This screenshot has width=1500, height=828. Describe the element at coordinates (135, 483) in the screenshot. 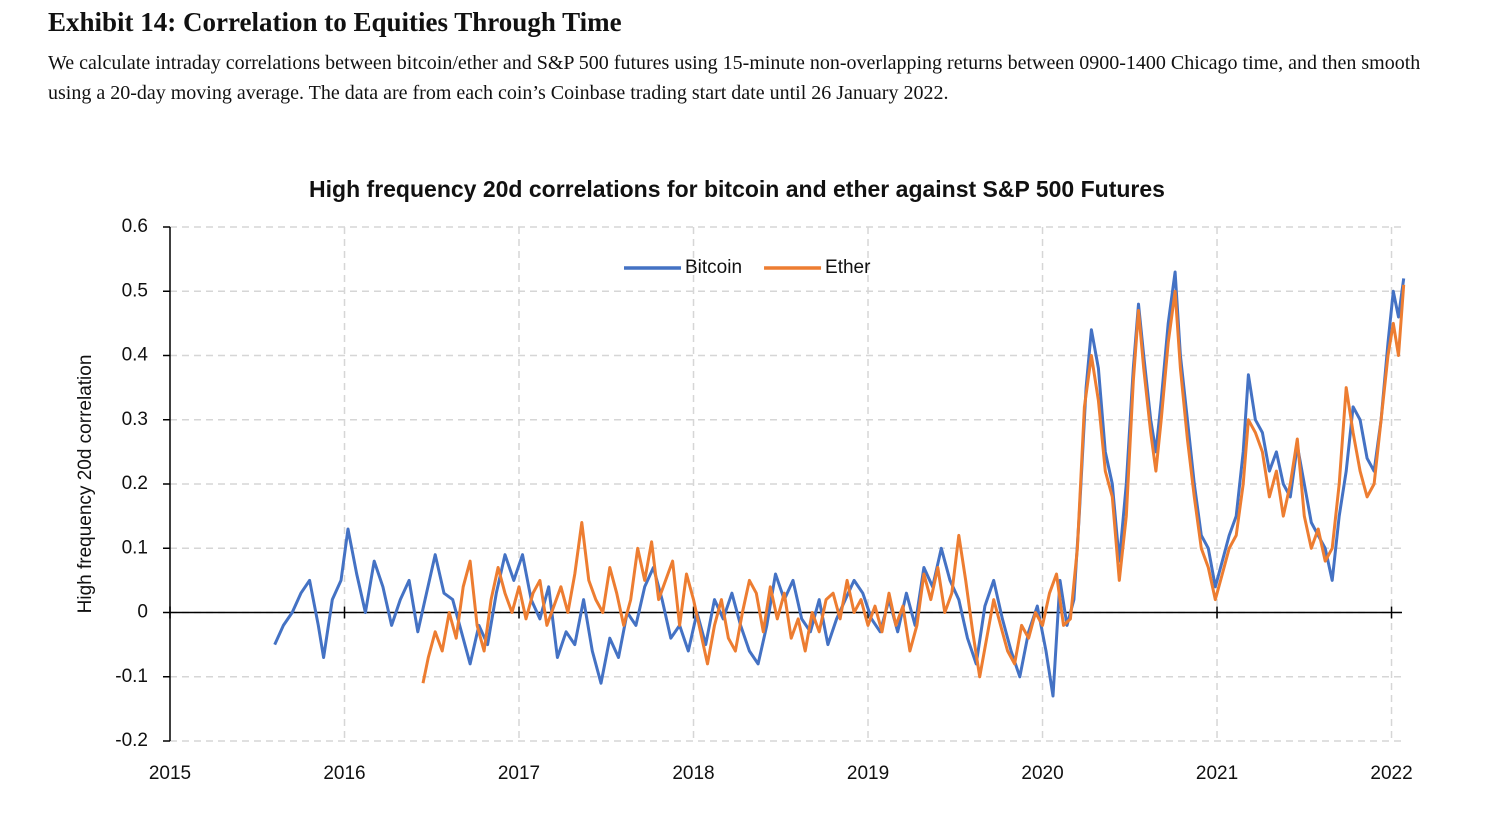

I see `y-tick-label: 0.2` at that location.